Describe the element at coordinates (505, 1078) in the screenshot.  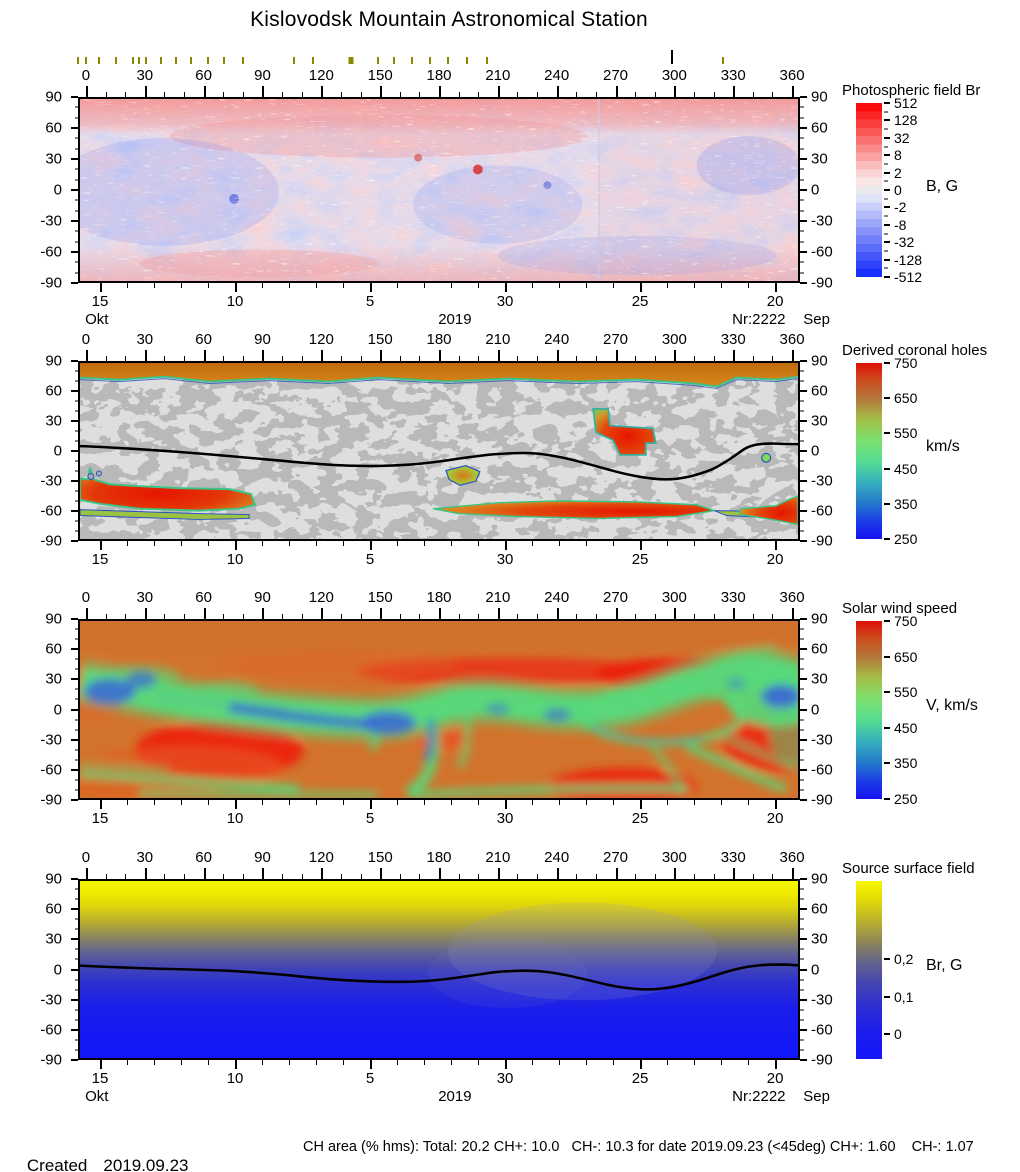
I see `date-tick-label: 30` at that location.